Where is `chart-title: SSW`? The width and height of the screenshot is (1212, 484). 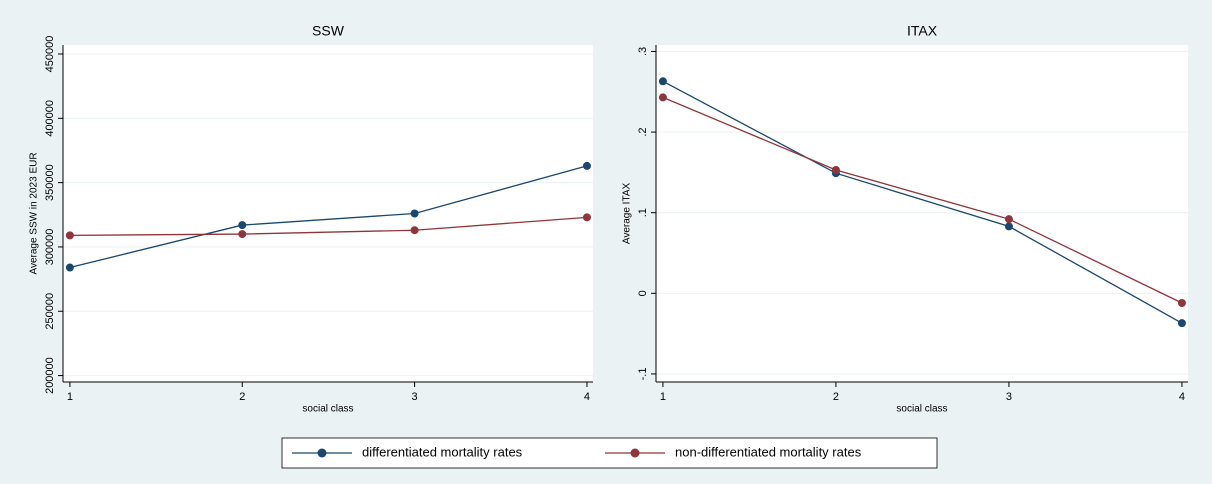
chart-title: SSW is located at coordinates (328, 31).